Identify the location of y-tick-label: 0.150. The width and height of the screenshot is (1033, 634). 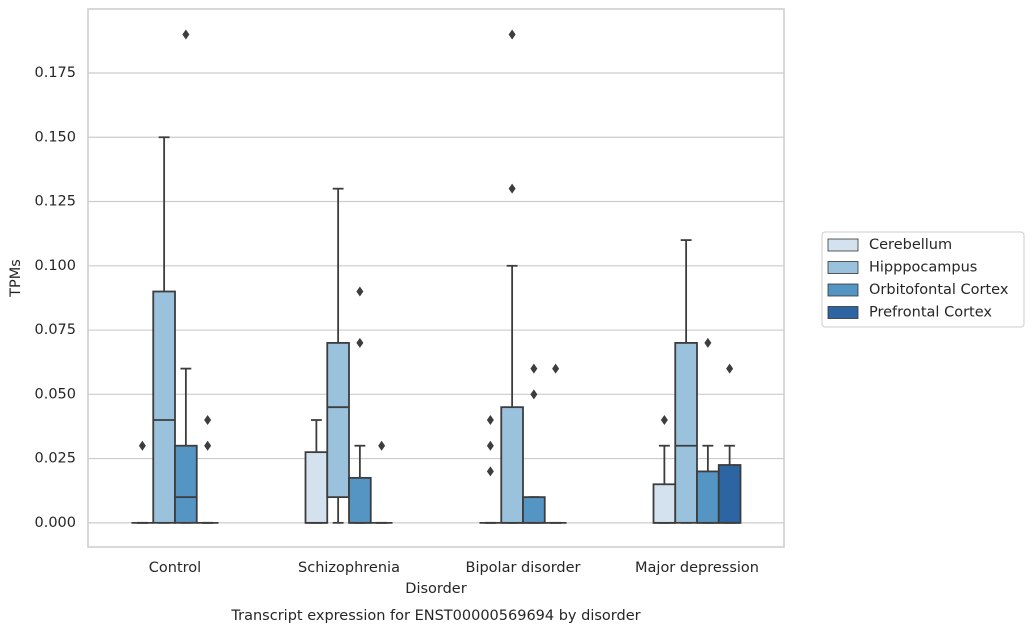
(55, 137).